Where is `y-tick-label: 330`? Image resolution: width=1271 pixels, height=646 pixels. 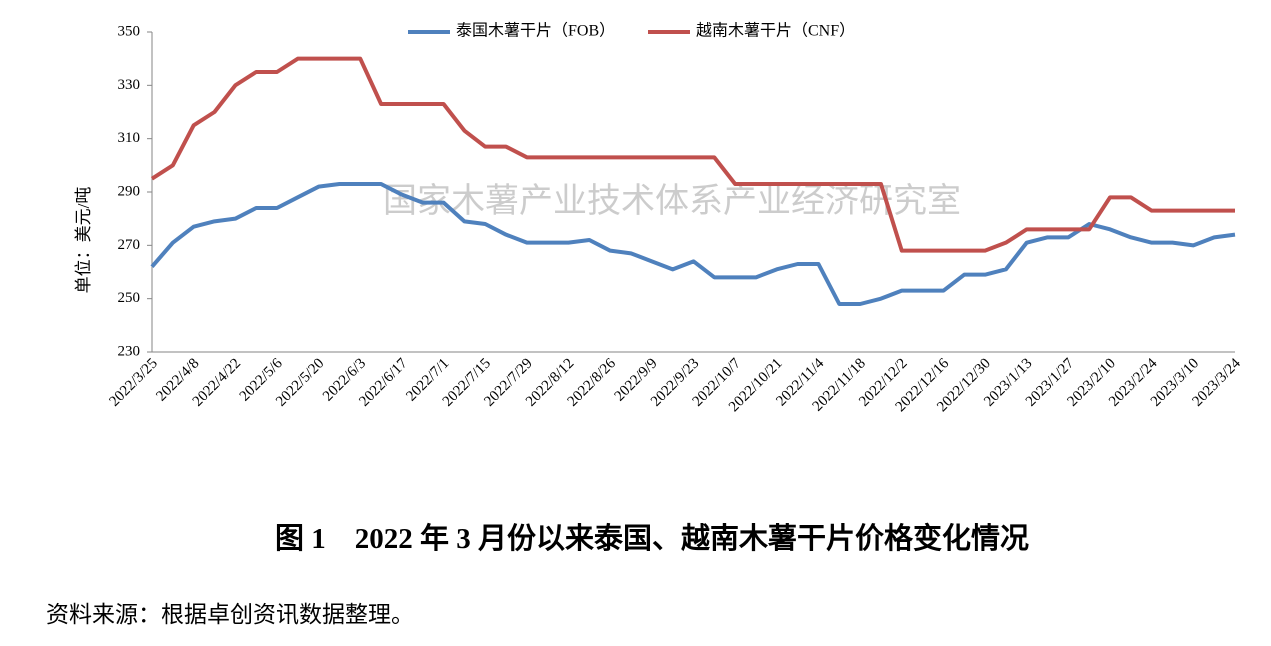
y-tick-label: 330 is located at coordinates (129, 85).